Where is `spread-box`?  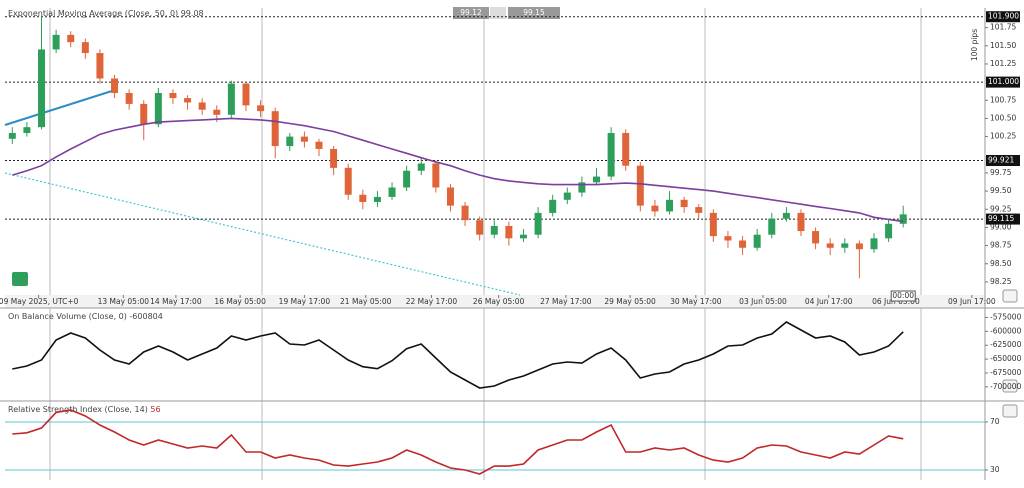
spread-box is located at coordinates (498, 13).